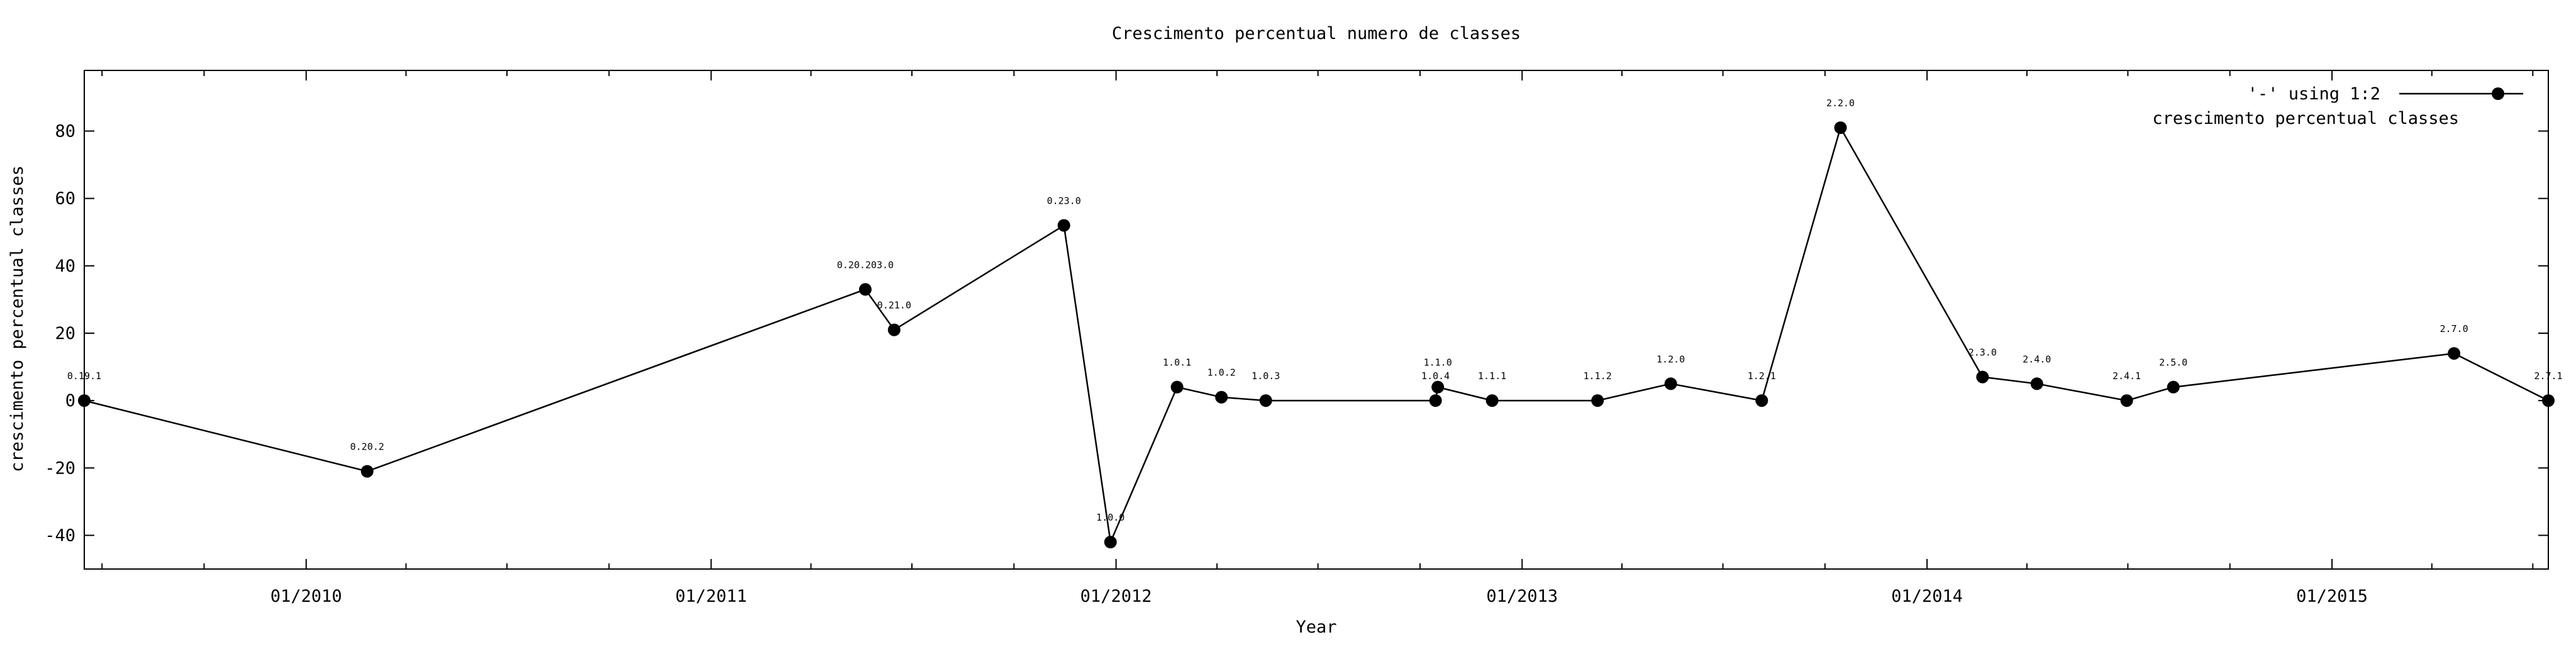 This screenshot has height=647, width=2576. Describe the element at coordinates (1435, 376) in the screenshot. I see `point-label: 1.0.4` at that location.